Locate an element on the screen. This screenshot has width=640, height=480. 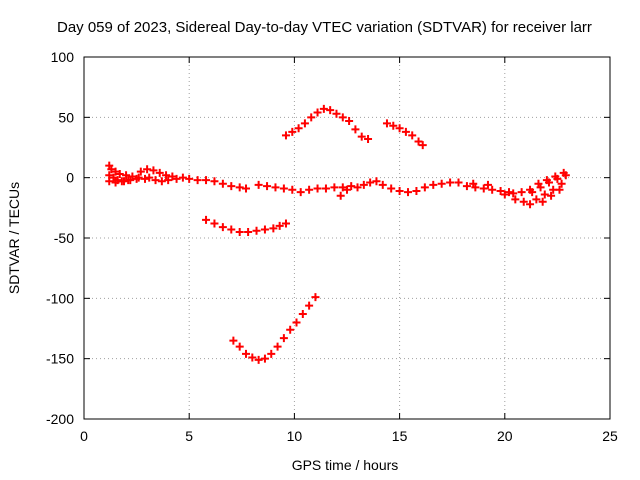
x-tick-label: 10 is located at coordinates (295, 436).